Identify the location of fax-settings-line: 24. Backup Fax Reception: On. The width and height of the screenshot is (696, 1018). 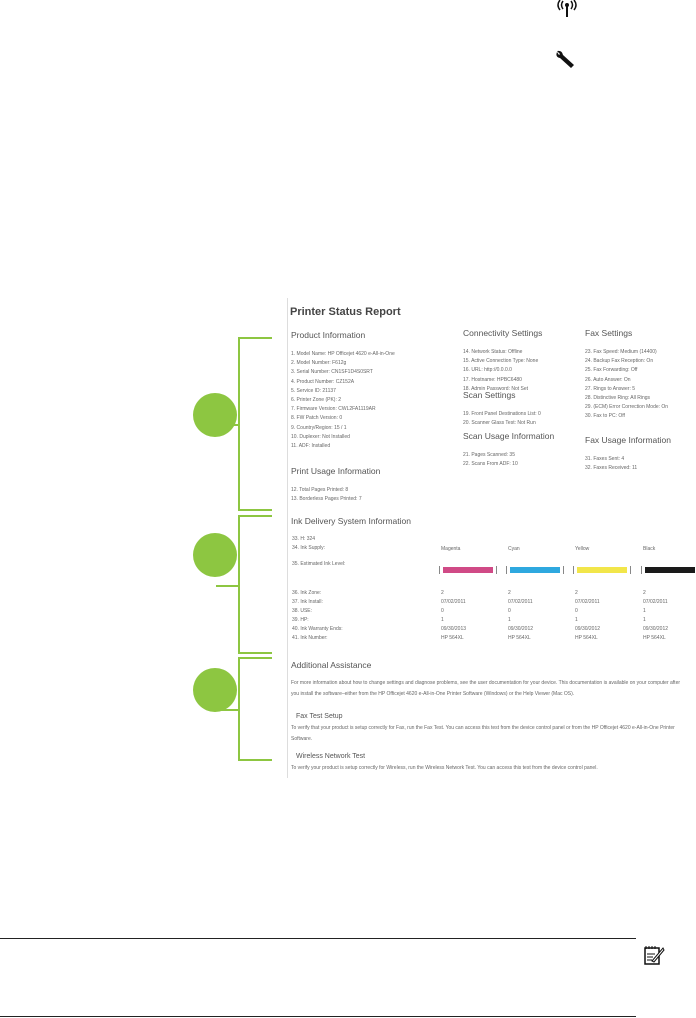
(619, 361).